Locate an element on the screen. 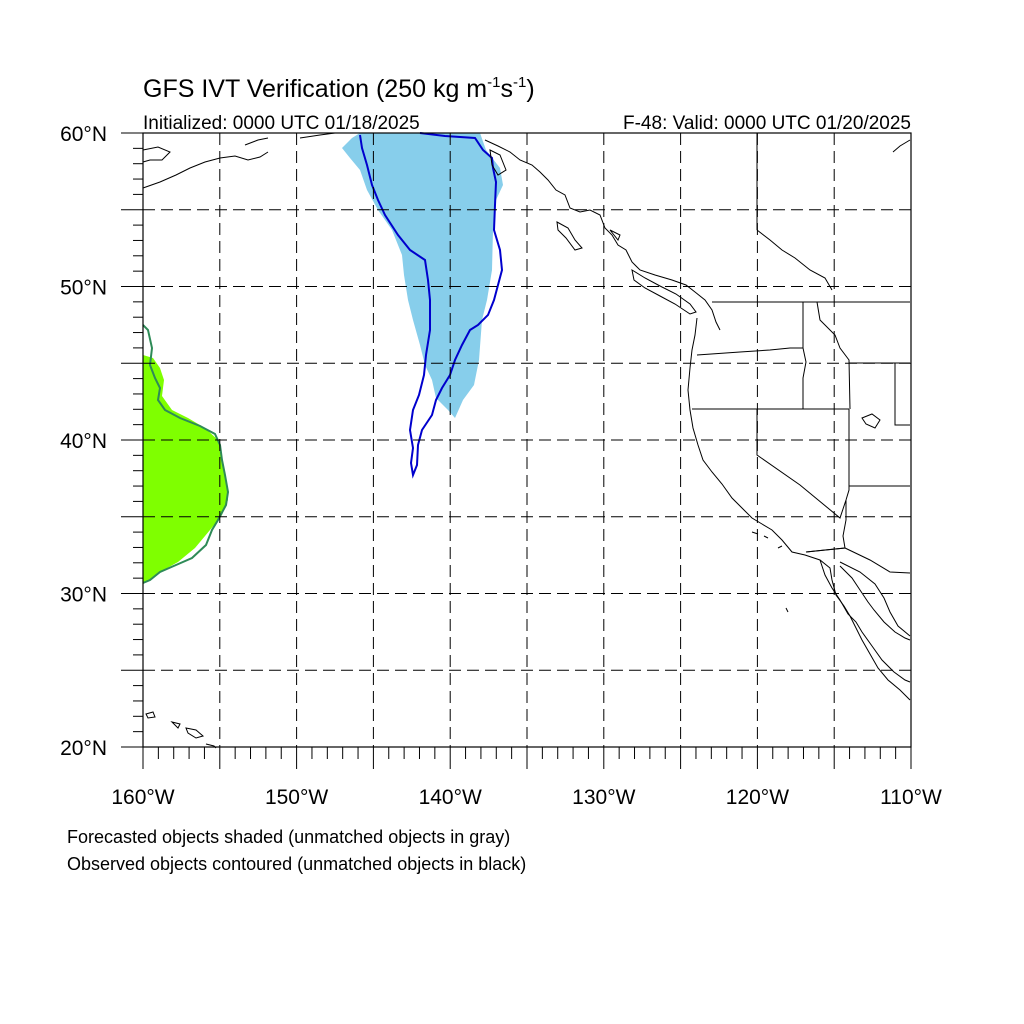 This screenshot has height=1024, width=1024. mexico-mainland is located at coordinates (875, 599).